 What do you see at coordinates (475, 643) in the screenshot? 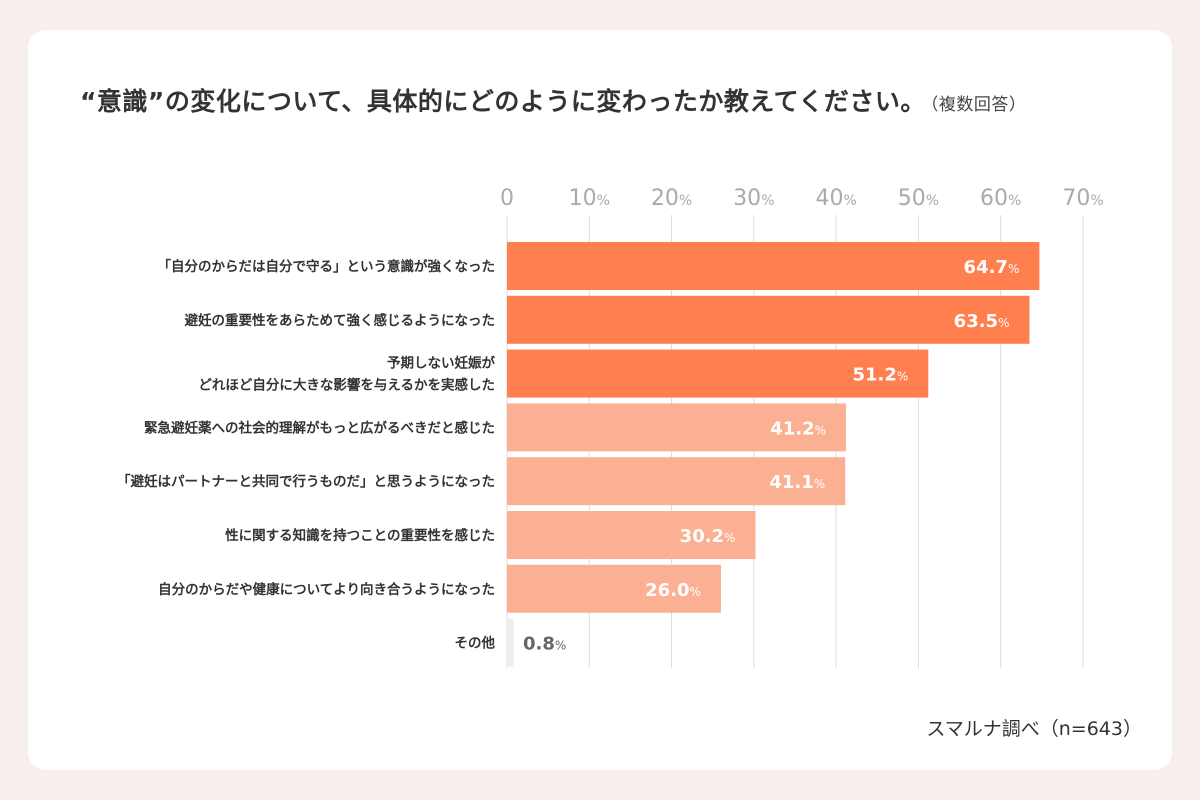
I see `category-label: その他` at bounding box center [475, 643].